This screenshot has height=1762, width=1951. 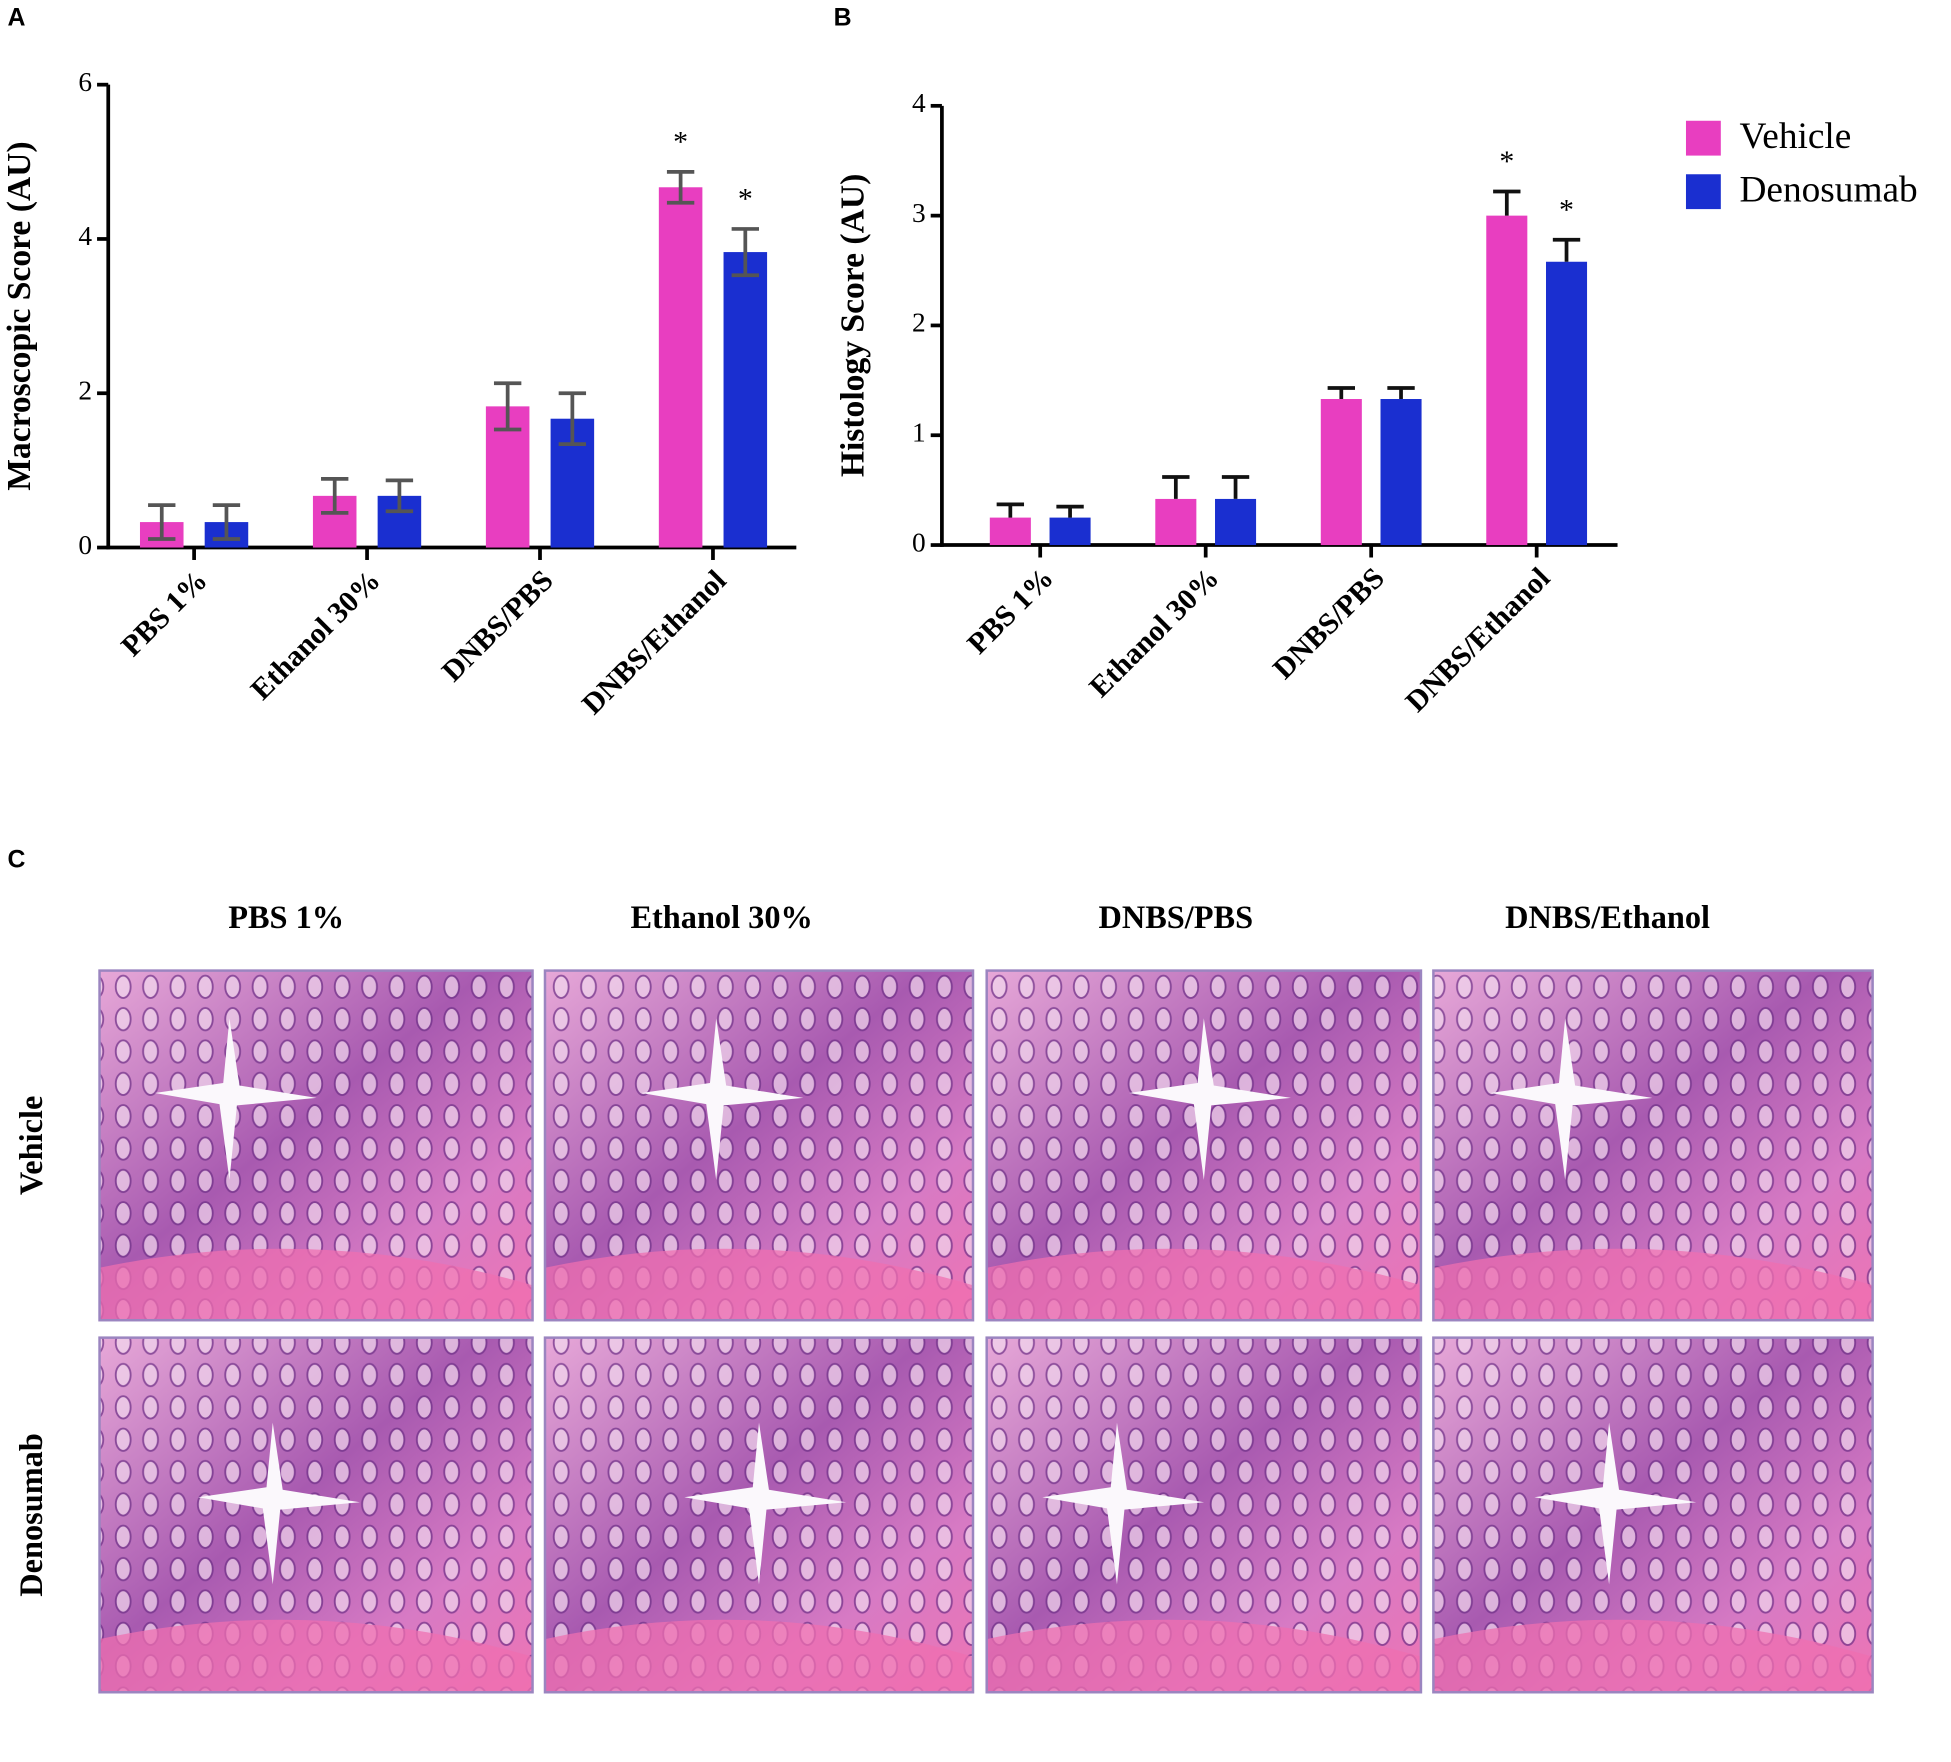 I want to click on column-header: DNBS/PBS, so click(x=1176, y=917).